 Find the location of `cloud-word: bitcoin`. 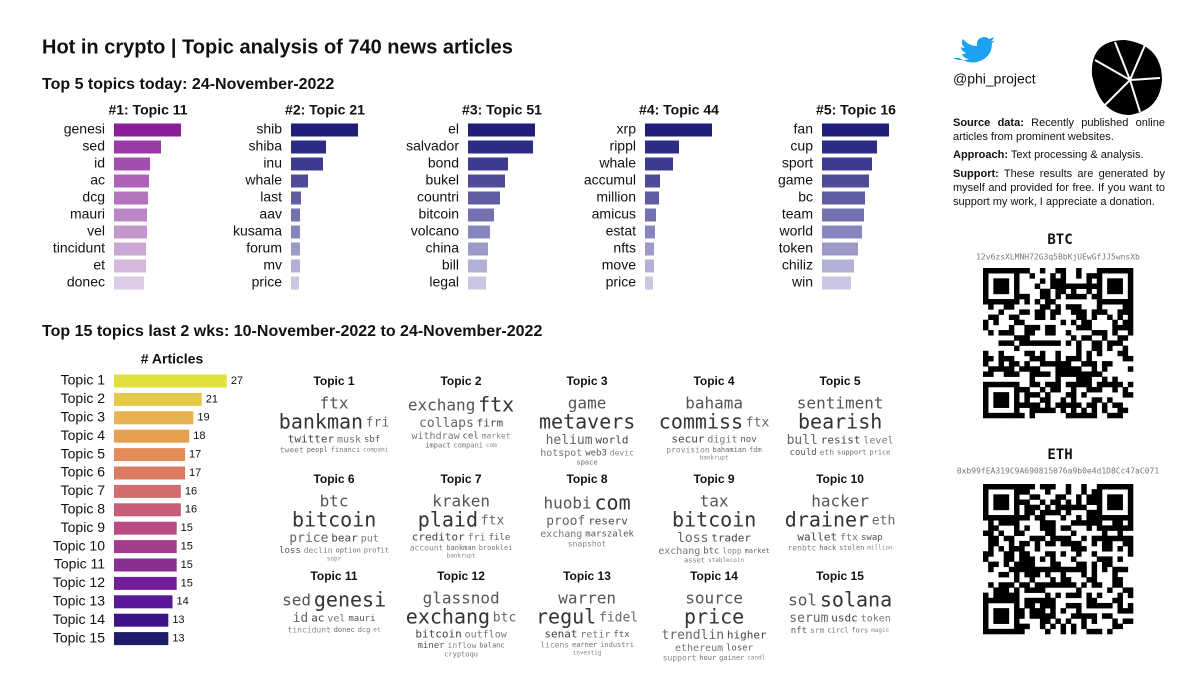

cloud-word: bitcoin is located at coordinates (438, 634).